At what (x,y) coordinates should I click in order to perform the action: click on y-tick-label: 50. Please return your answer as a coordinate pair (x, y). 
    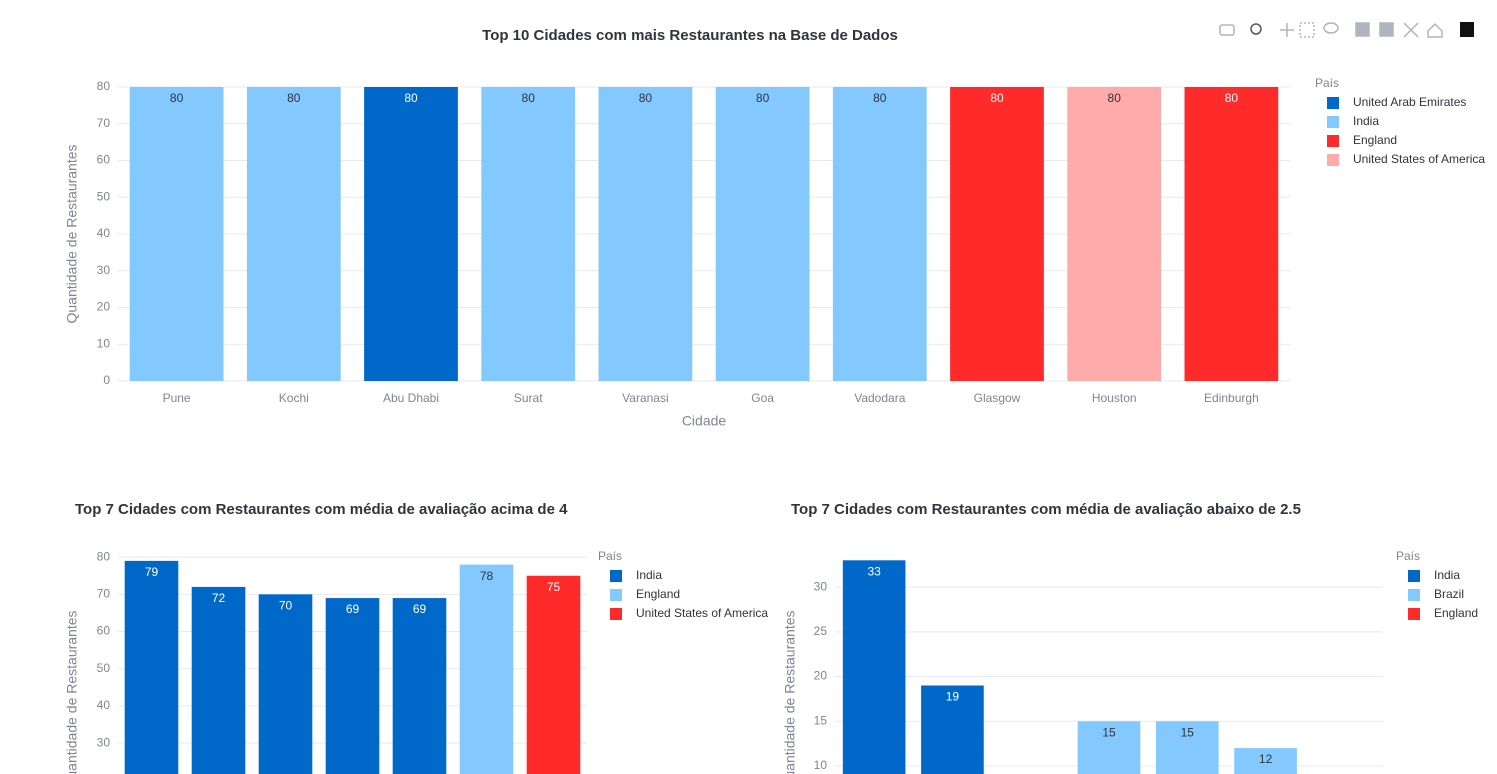
    Looking at the image, I should click on (104, 196).